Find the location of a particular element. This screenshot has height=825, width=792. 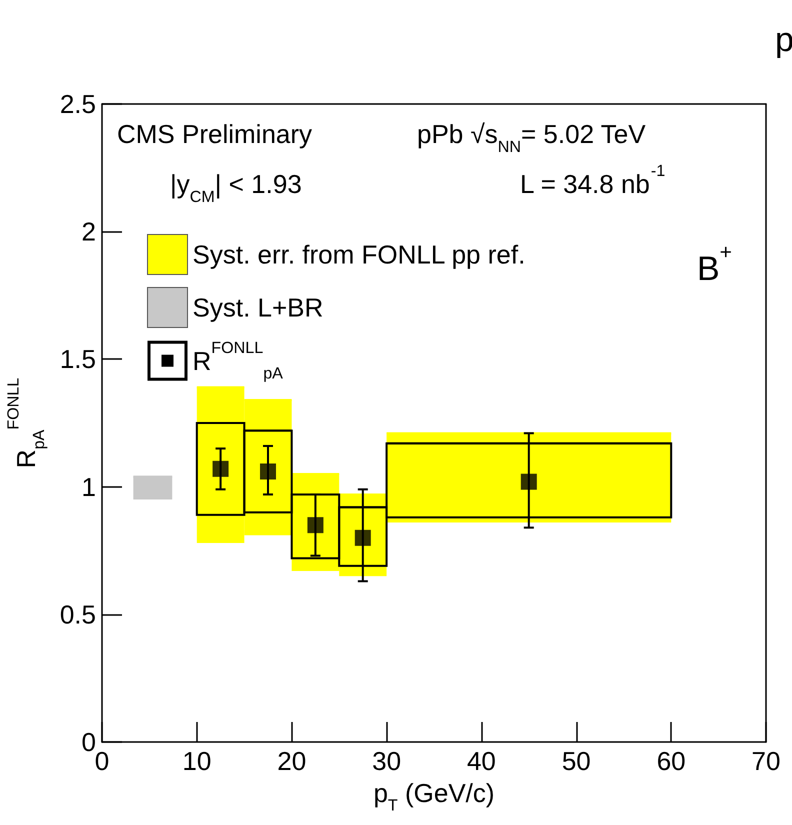

y-tick-label: 1.5 is located at coordinates (78, 359).